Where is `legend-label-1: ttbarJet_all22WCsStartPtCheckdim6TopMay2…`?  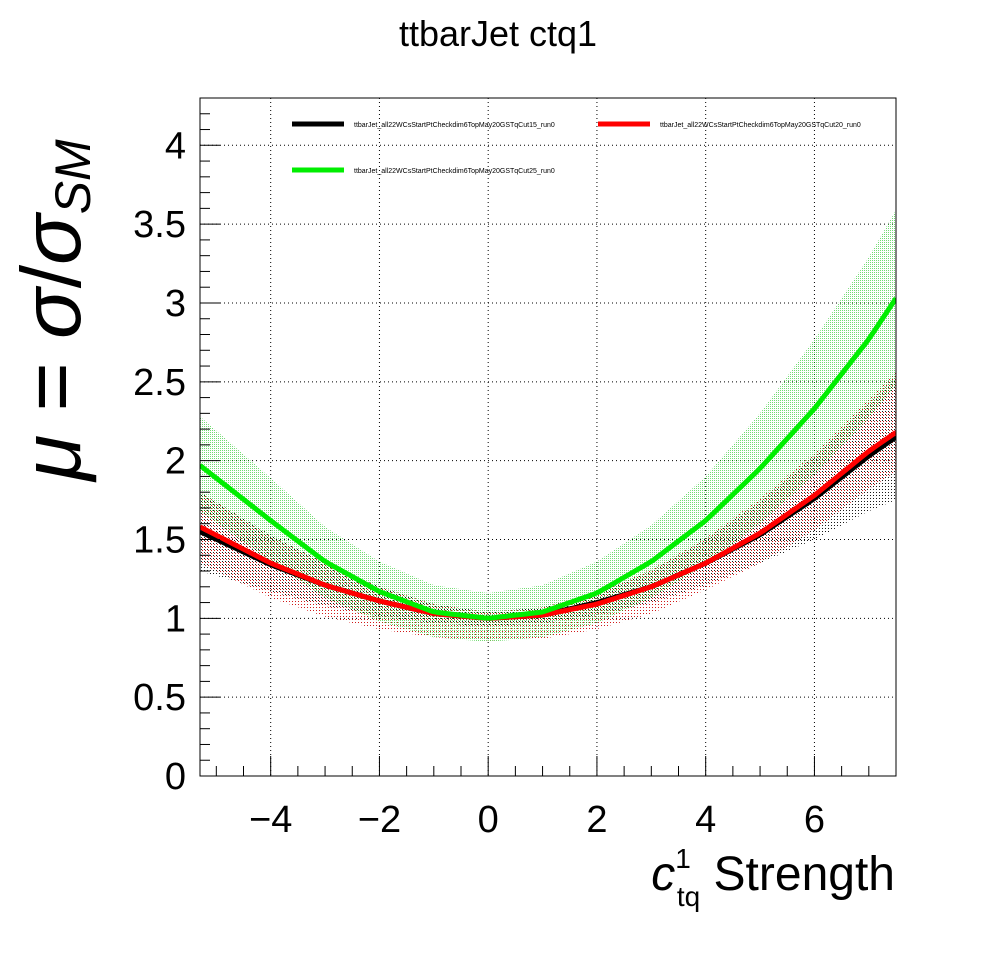 legend-label-1: ttbarJet_all22WCsStartPtCheckdim6TopMay2… is located at coordinates (454, 125).